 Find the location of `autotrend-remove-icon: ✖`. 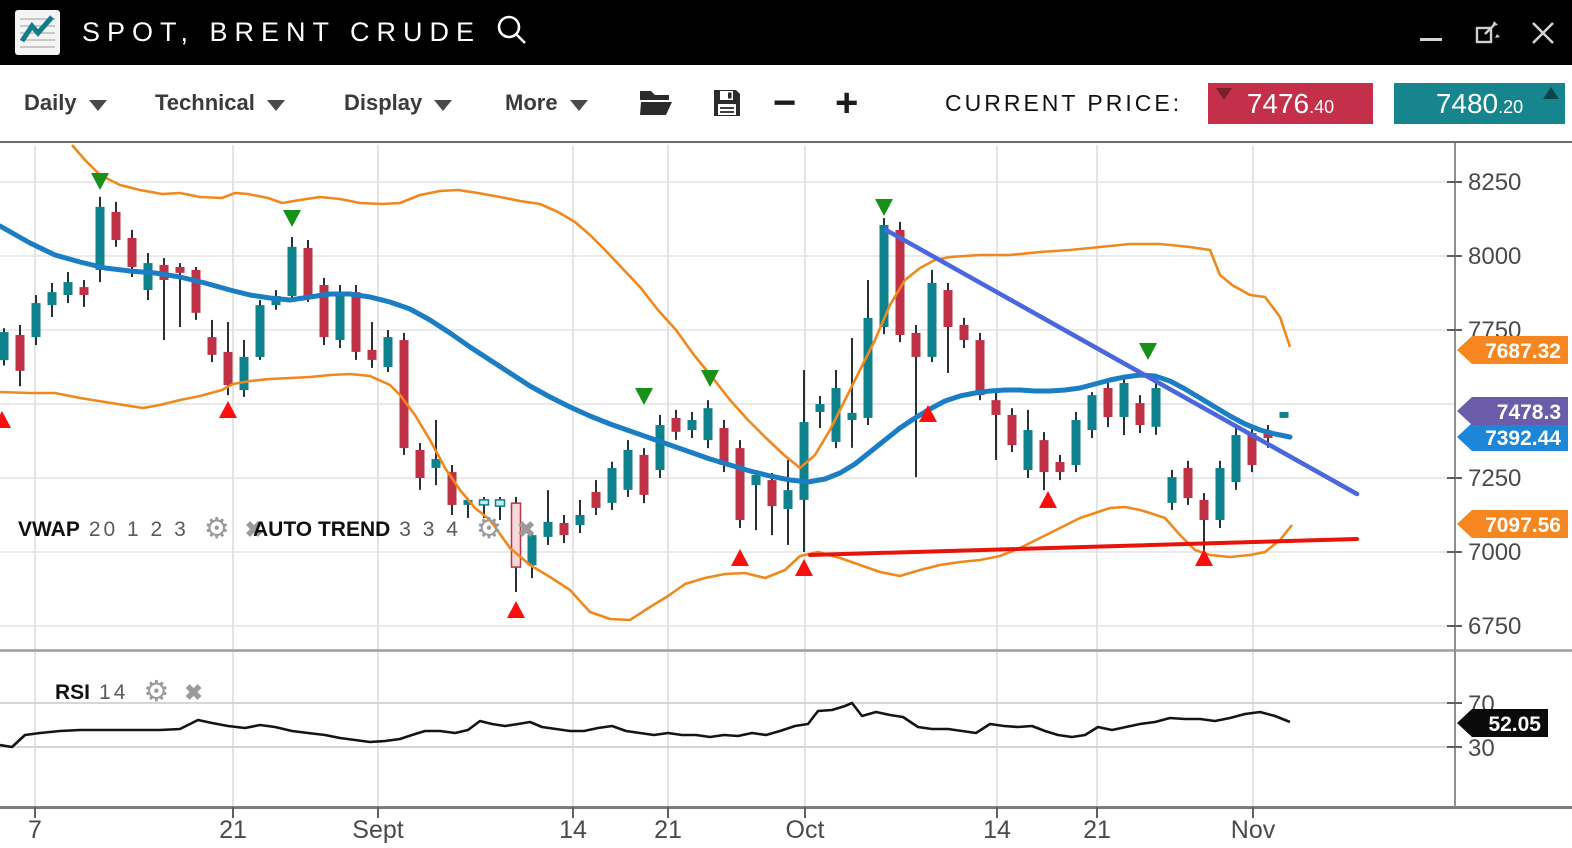

autotrend-remove-icon: ✖ is located at coordinates (526, 529).